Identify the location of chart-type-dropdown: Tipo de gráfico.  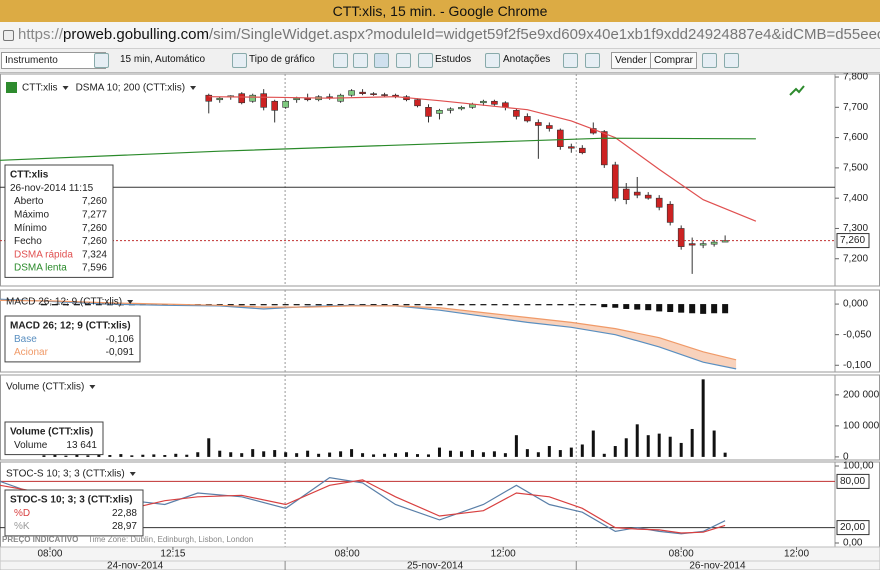
(282, 59).